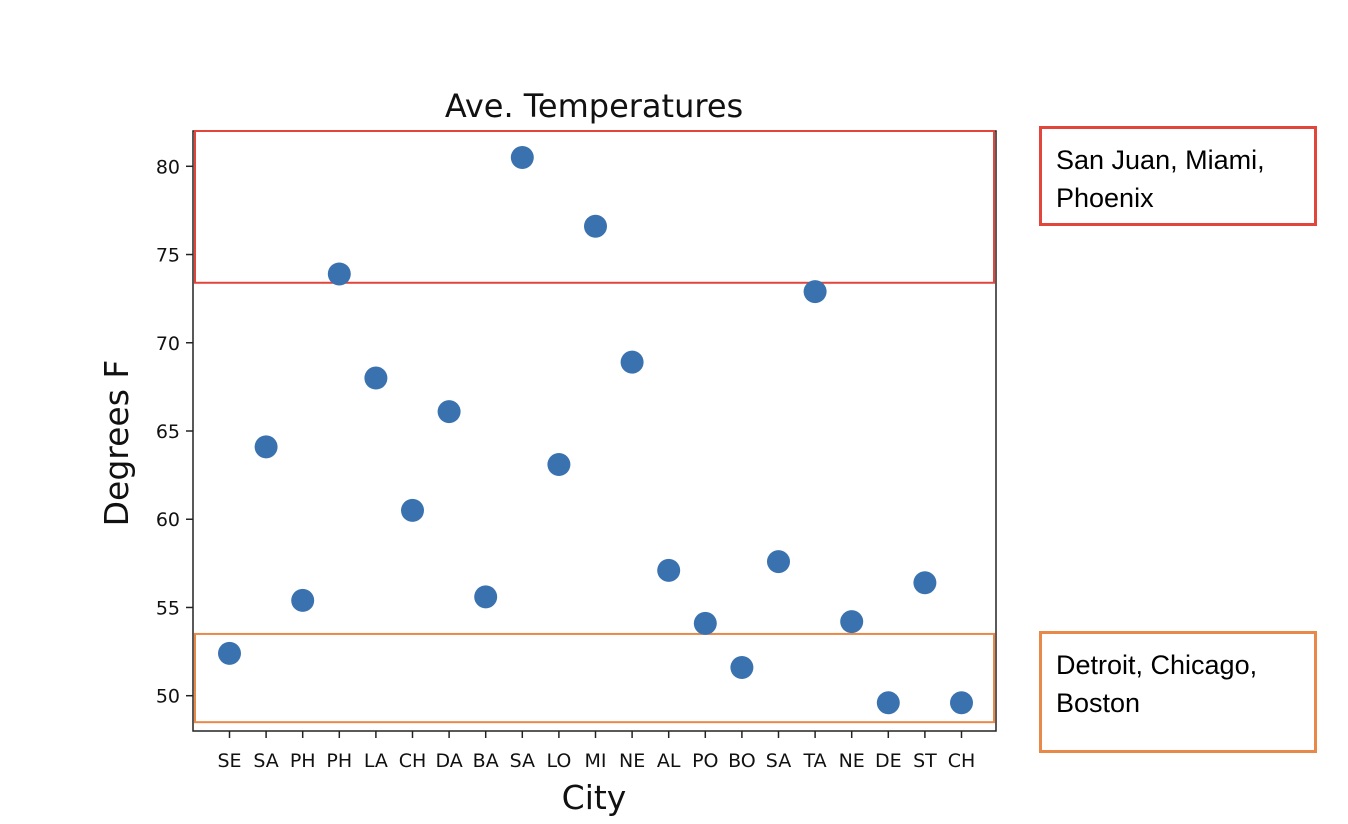 The image size is (1348, 824). I want to click on hot-cities-line-2: Phoenix, so click(1105, 198).